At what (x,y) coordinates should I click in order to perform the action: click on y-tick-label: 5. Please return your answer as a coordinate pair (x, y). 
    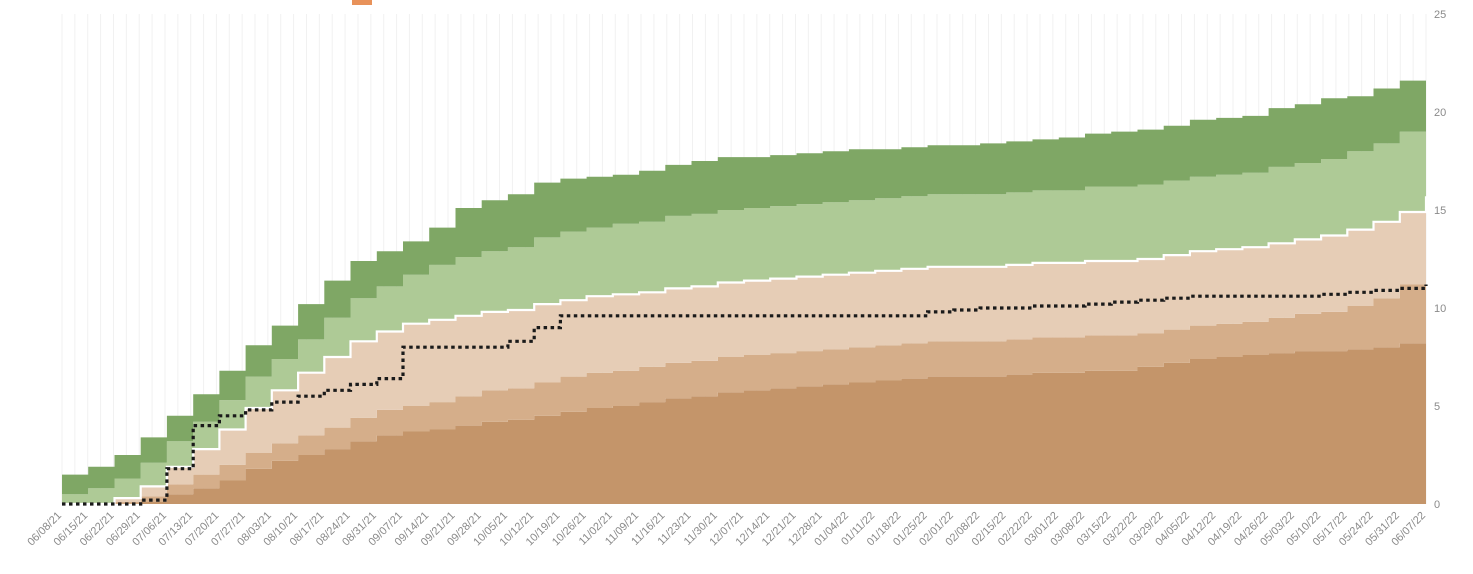
    Looking at the image, I should click on (1437, 407).